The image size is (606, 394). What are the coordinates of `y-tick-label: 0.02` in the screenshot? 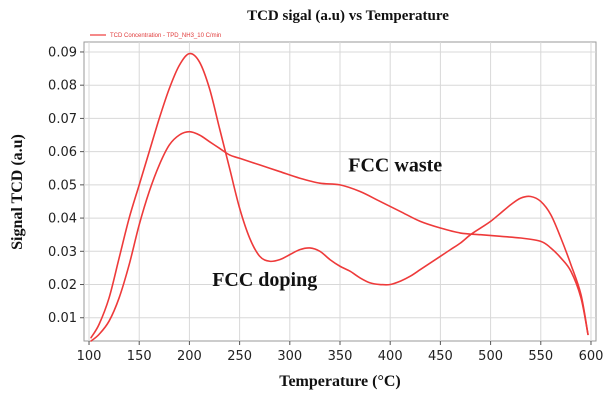 It's located at (62, 285).